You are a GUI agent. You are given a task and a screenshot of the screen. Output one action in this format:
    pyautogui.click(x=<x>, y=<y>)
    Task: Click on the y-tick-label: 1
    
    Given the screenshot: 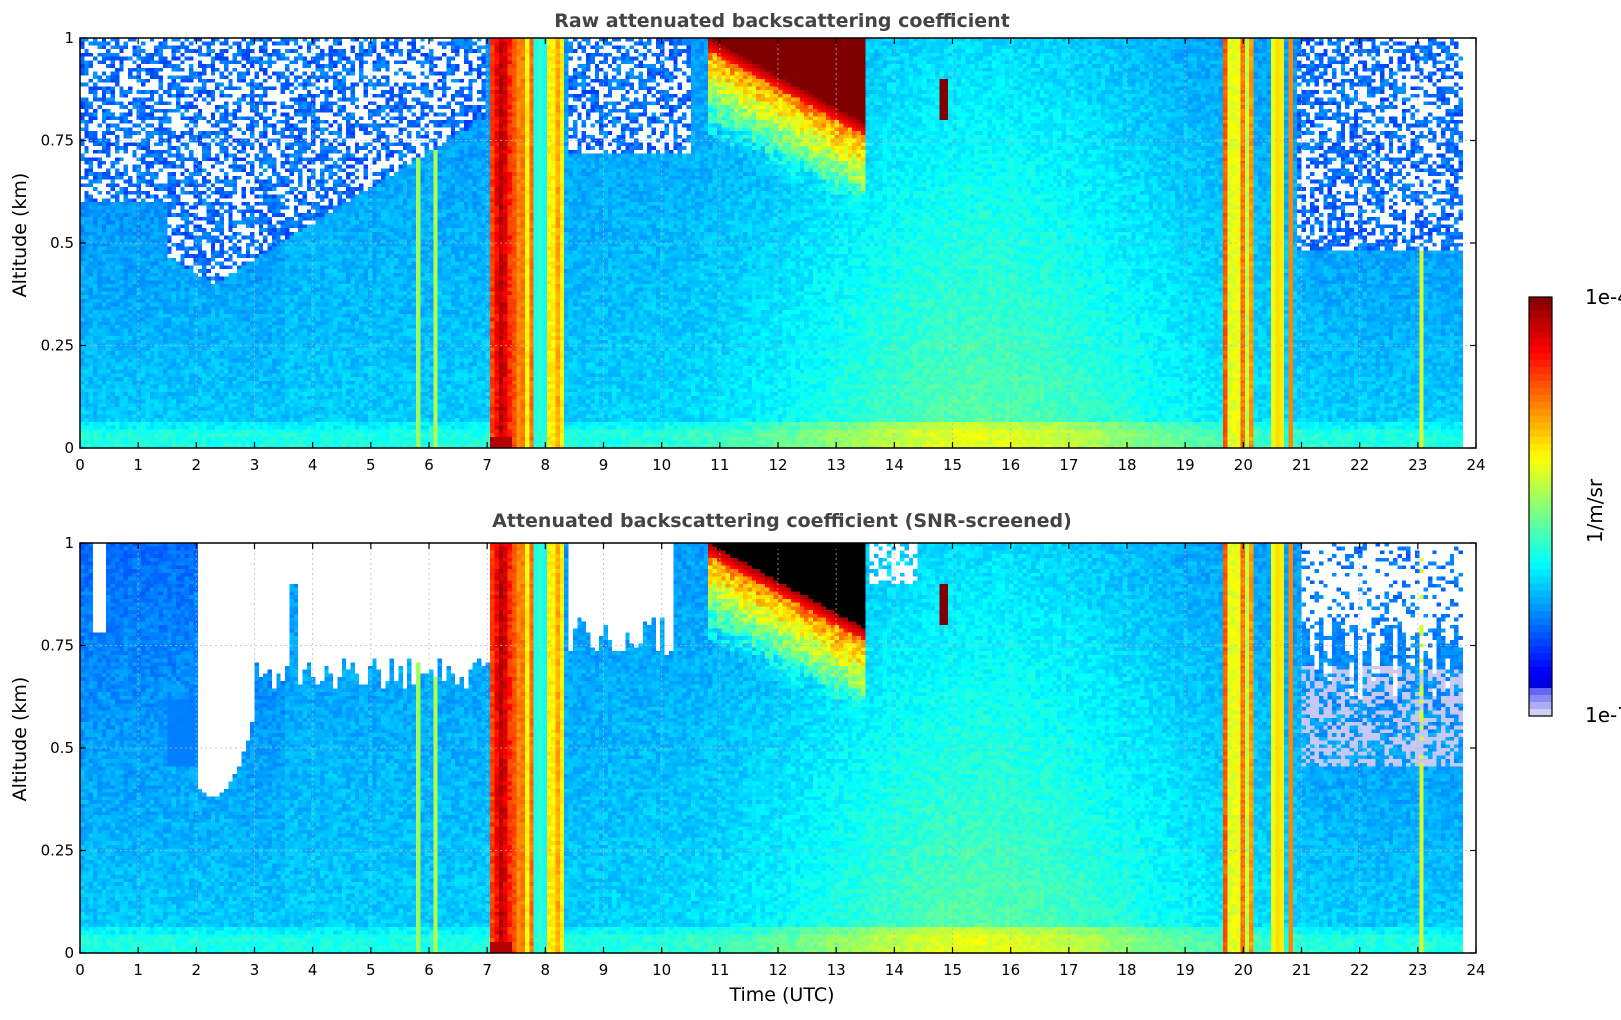 What is the action you would take?
    pyautogui.click(x=69, y=38)
    